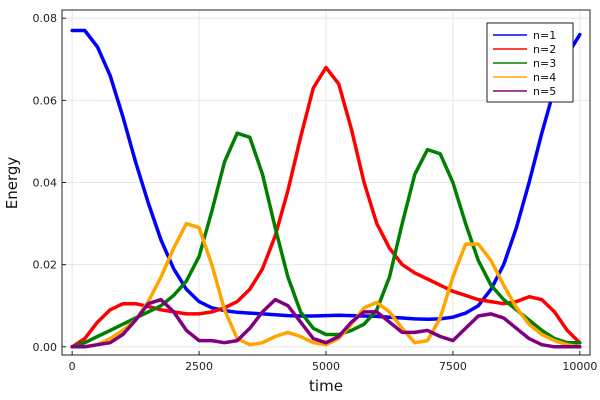  Describe the element at coordinates (45, 265) in the screenshot. I see `y-tick-label: 0.02` at that location.